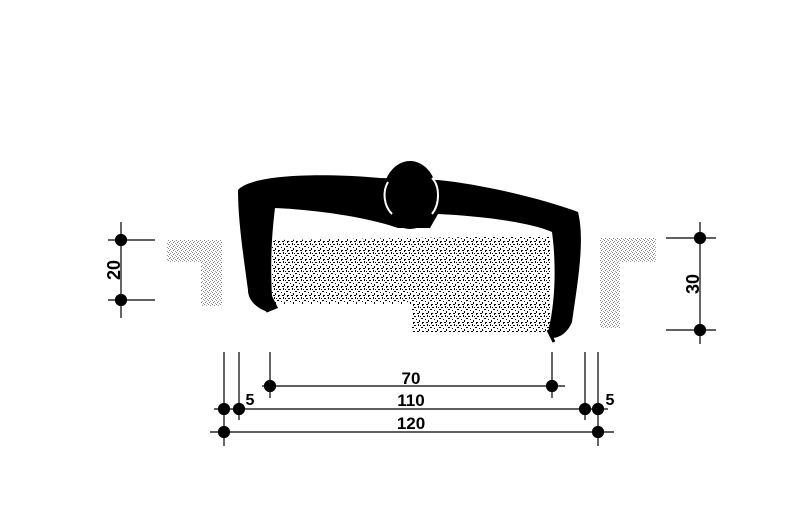 This screenshot has height=531, width=796. I want to click on person-silhouette, so click(409, 252).